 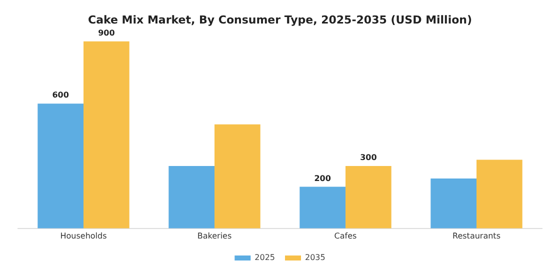 I want to click on x-tick-label: Restaurants, so click(x=476, y=235).